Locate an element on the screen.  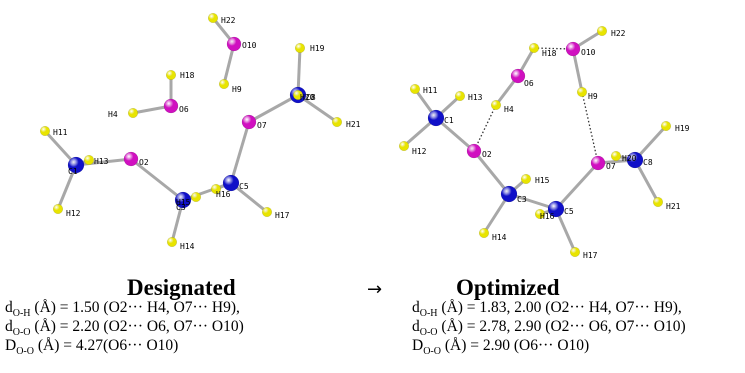
hbond-H18-O10 is located at coordinates (553, 48).